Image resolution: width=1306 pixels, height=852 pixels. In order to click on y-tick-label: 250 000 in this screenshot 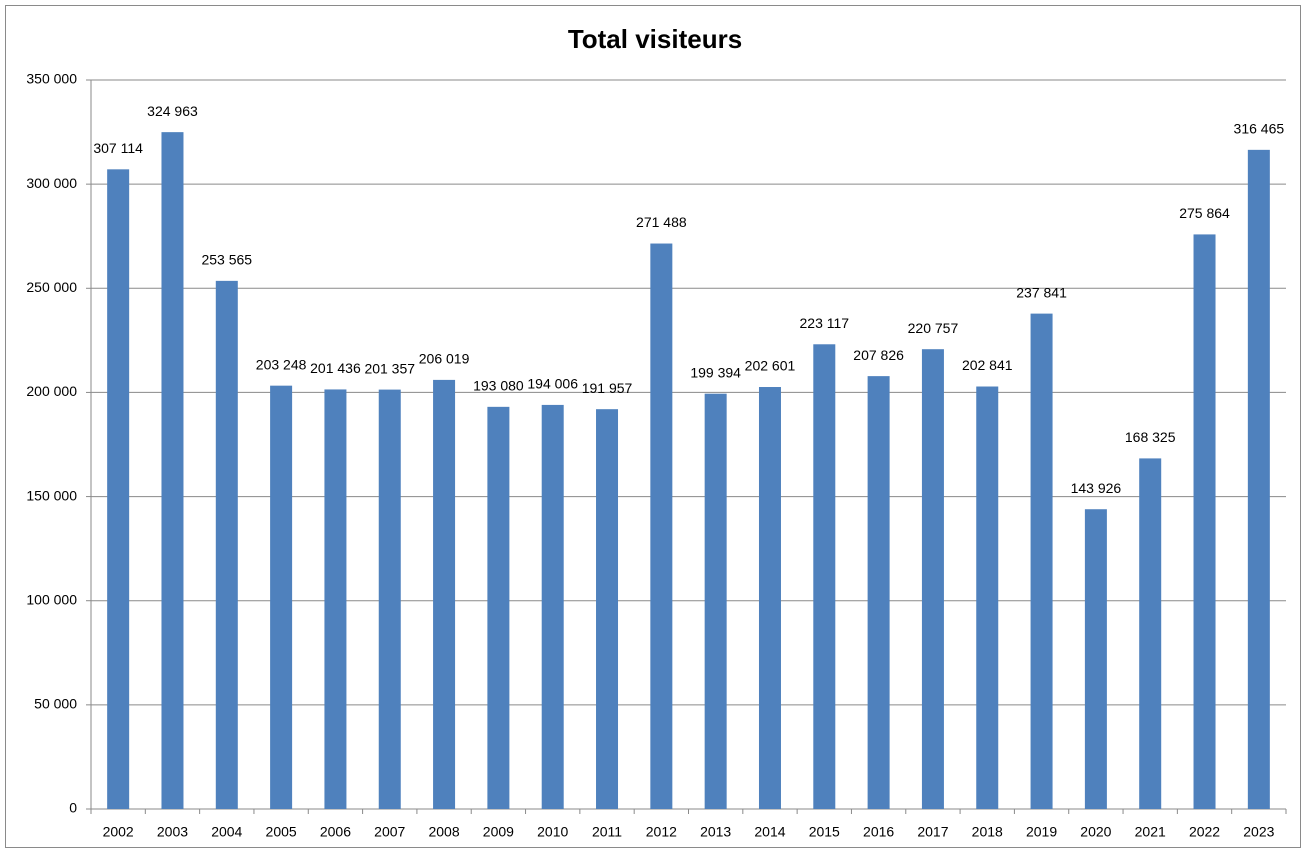, I will do `click(51, 287)`.